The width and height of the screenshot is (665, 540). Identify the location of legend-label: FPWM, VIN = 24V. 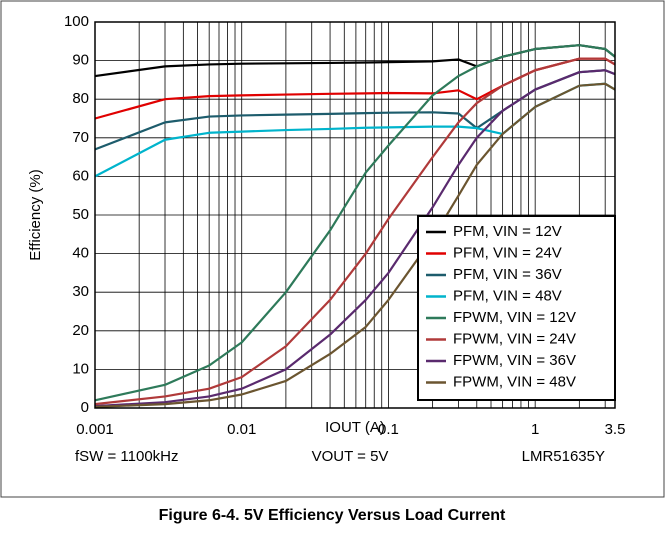
(514, 338).